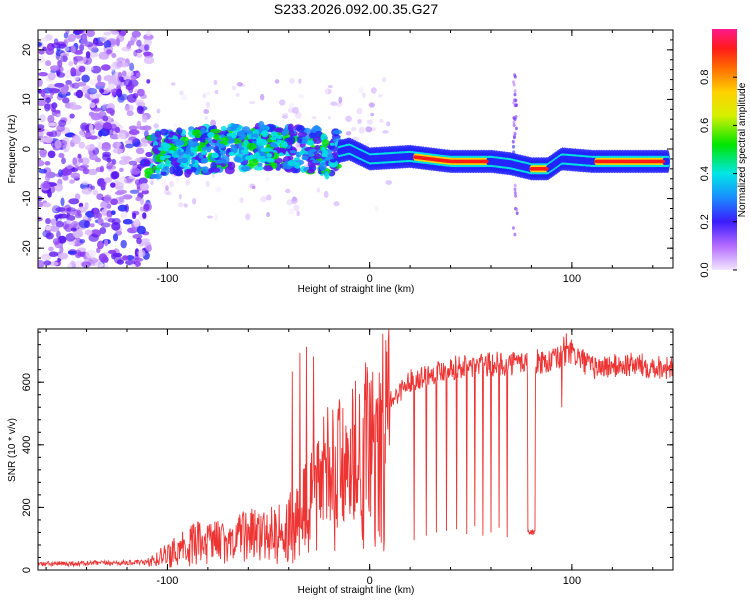  I want to click on colorbar-tick-label-4: 0.8, so click(705, 77).